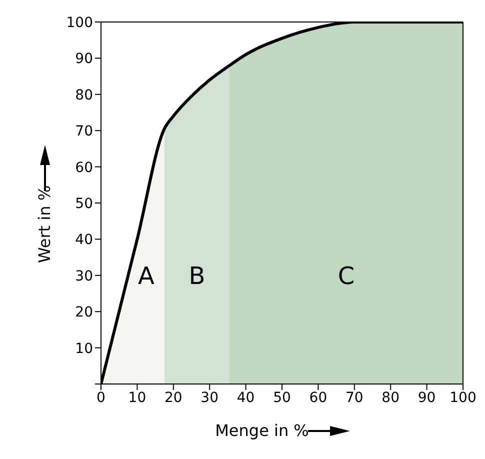 This screenshot has width=485, height=459. What do you see at coordinates (354, 398) in the screenshot?
I see `x-tick-label: 70` at bounding box center [354, 398].